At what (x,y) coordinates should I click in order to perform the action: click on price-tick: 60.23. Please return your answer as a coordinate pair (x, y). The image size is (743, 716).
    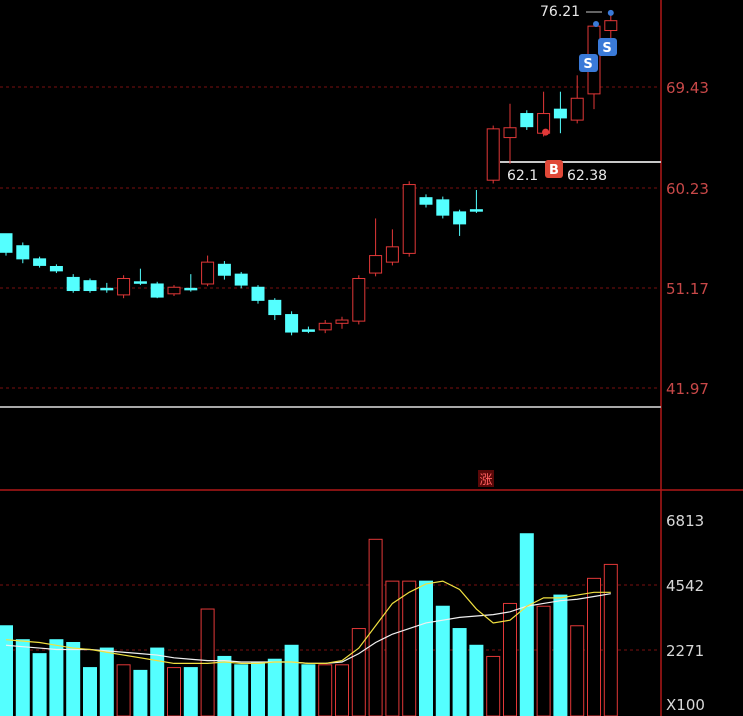
    Looking at the image, I should click on (687, 189).